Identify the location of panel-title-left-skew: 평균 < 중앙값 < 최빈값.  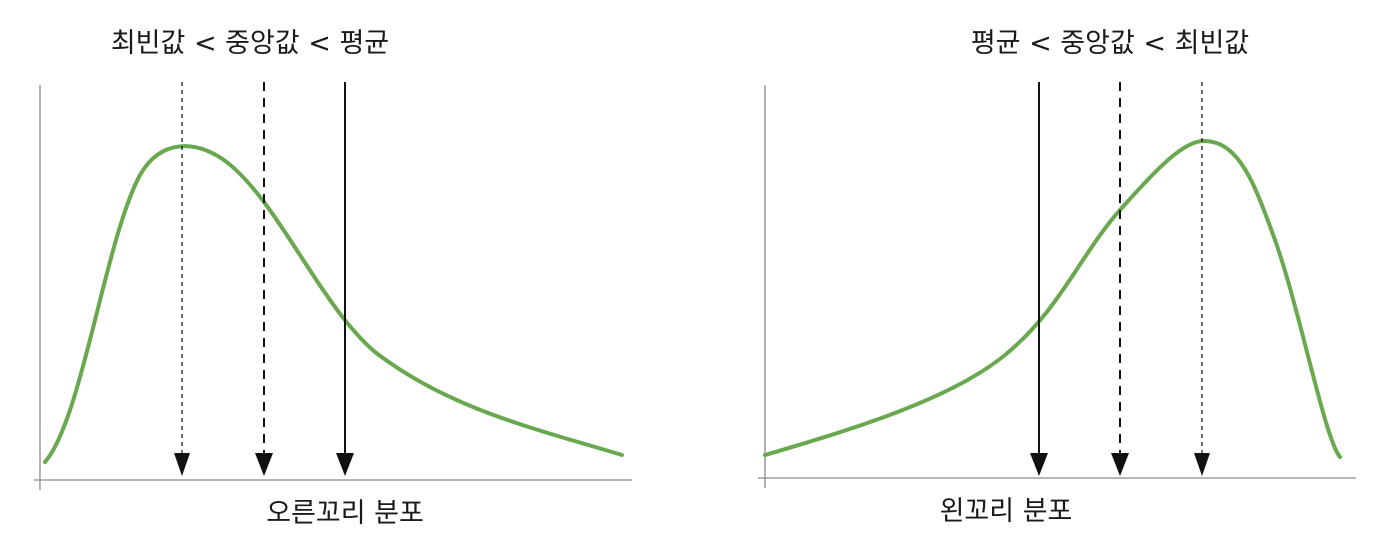
(1110, 43).